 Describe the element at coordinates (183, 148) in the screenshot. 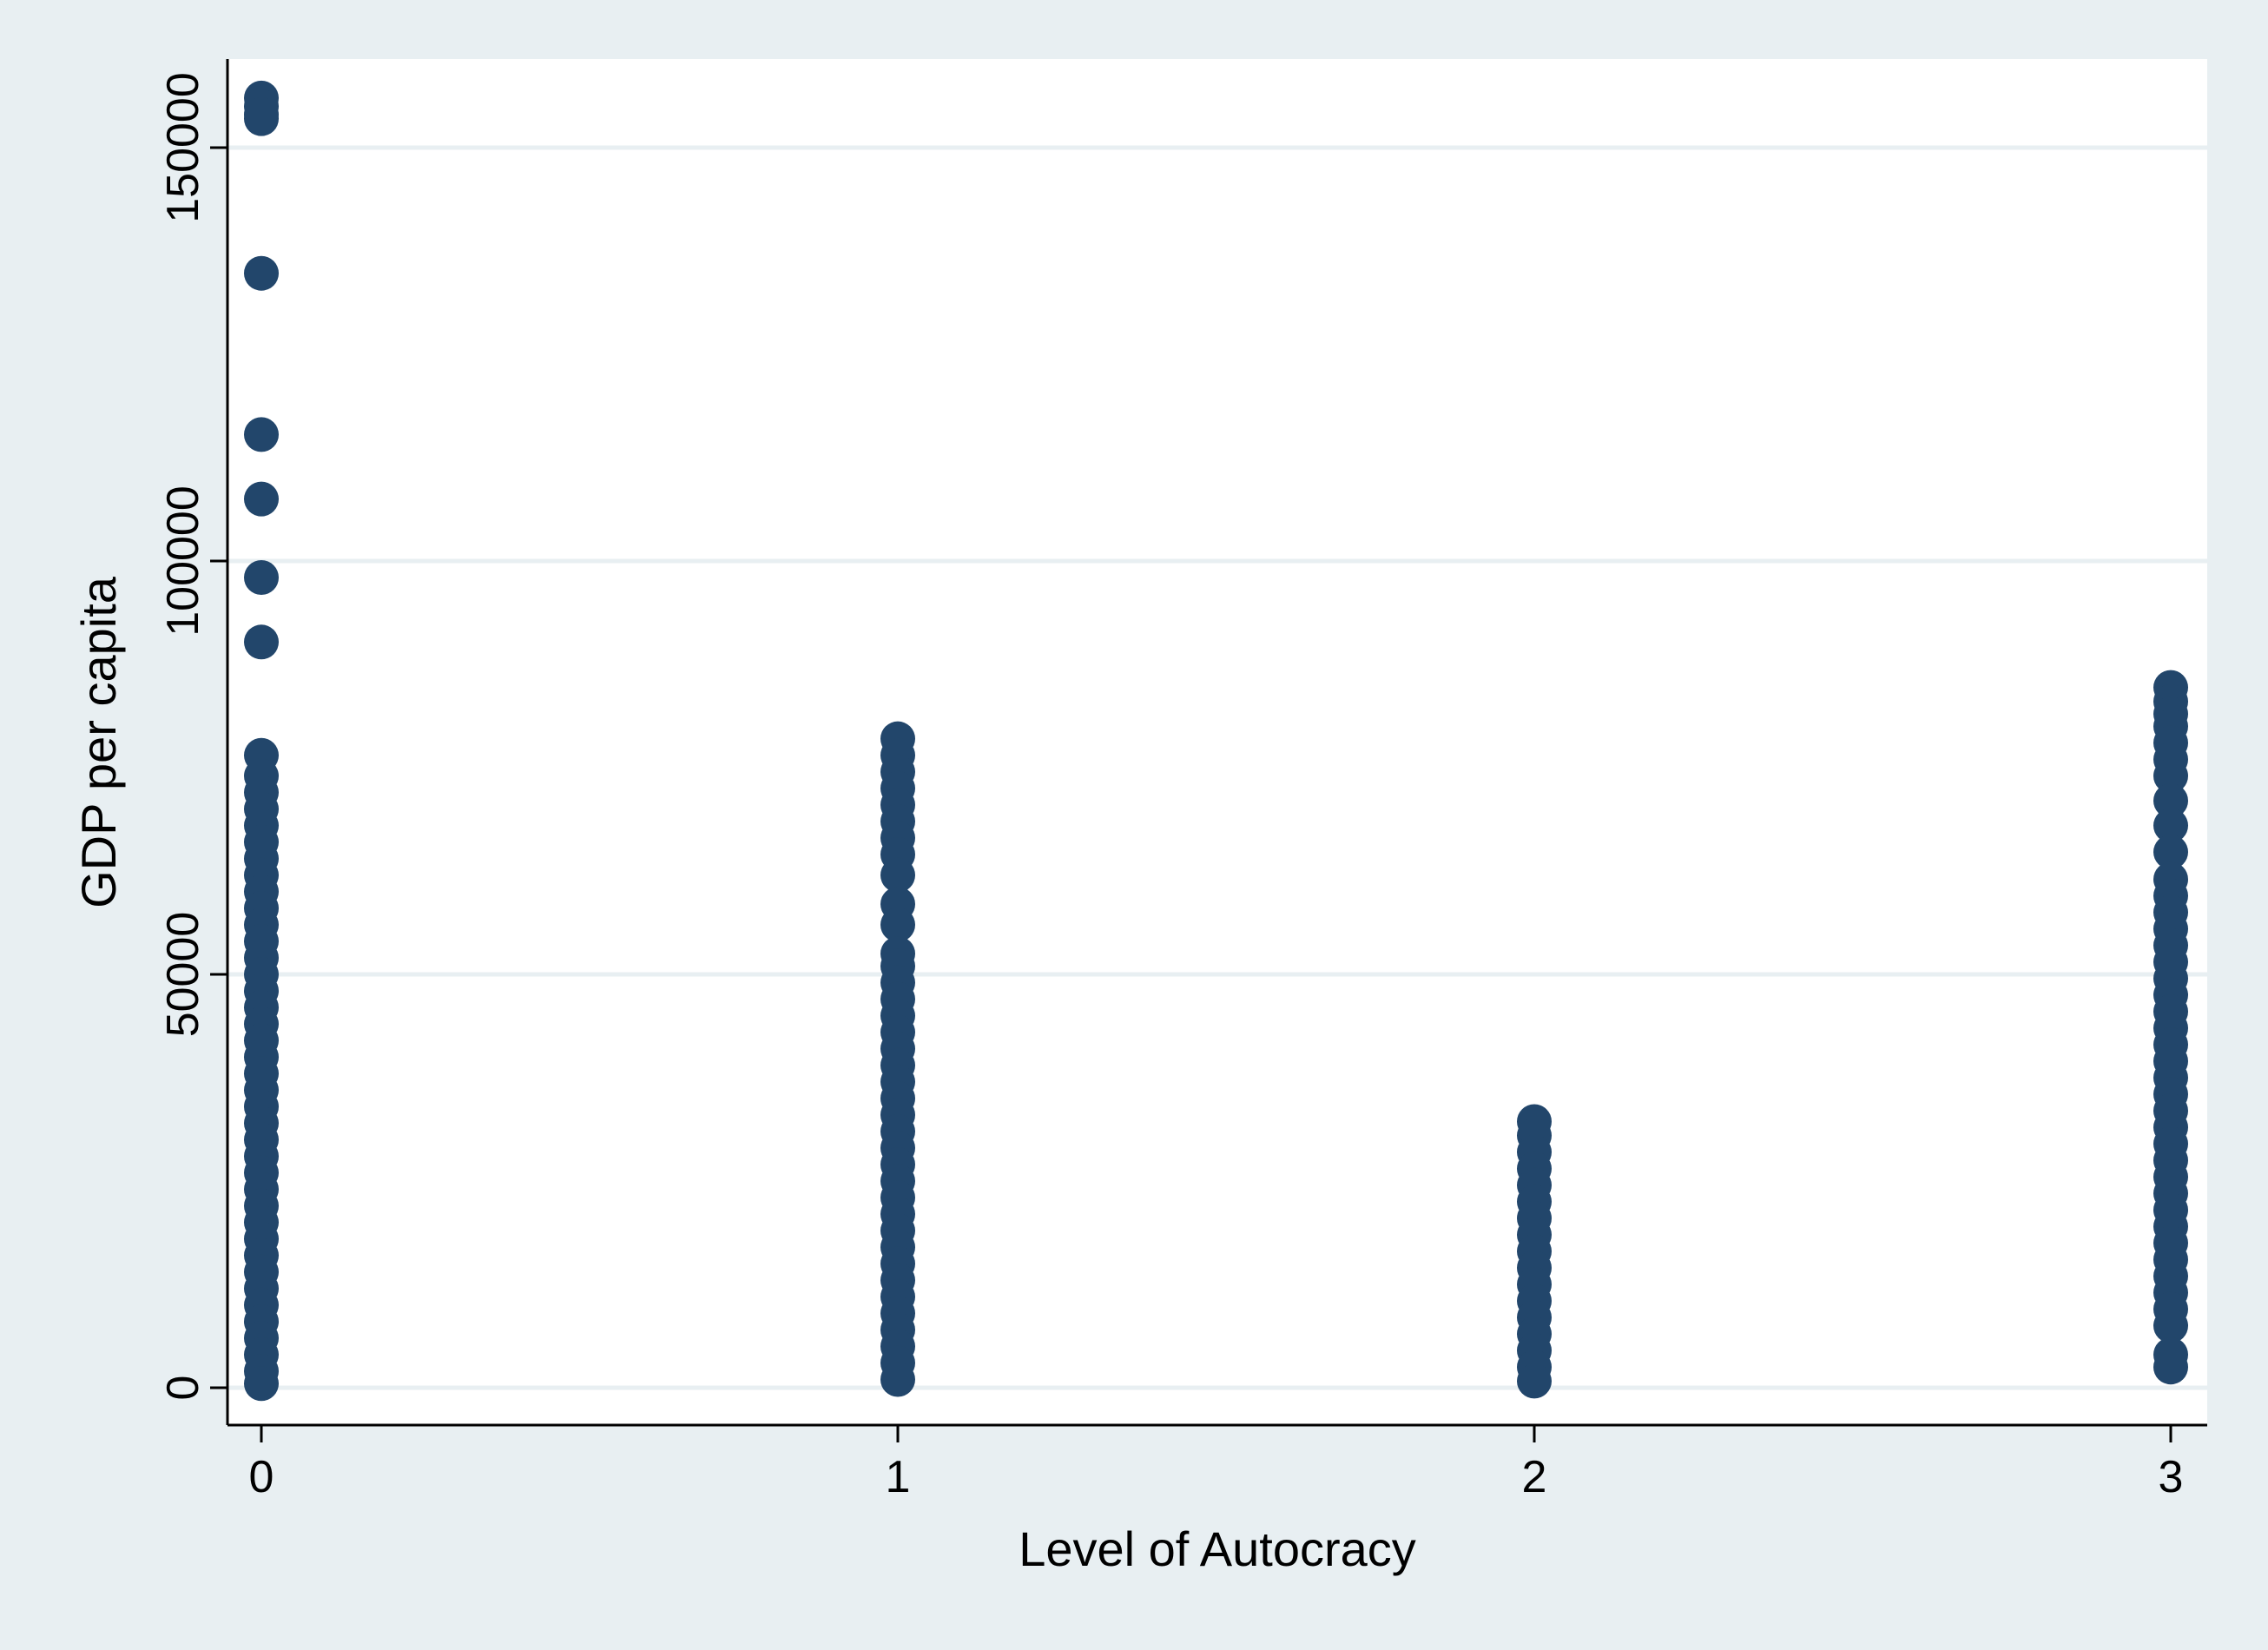

I see `y-tick-label: 150000` at that location.